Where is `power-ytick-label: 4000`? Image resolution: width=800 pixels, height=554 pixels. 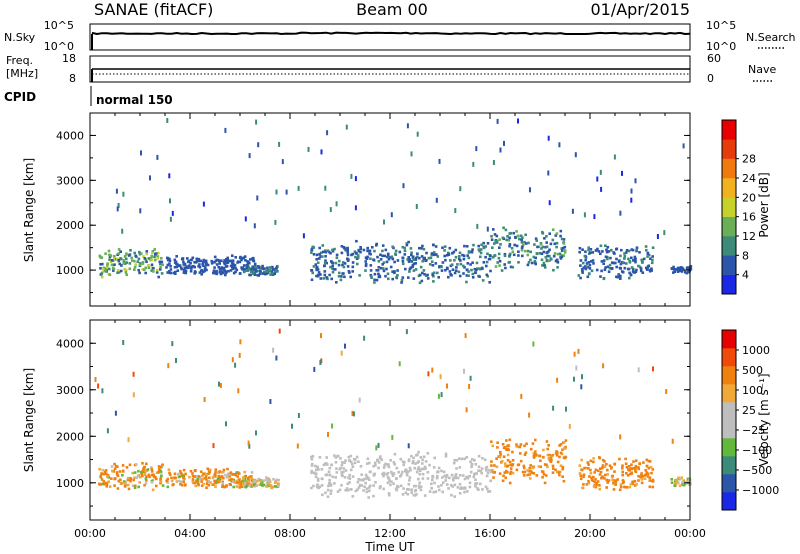 power-ytick-label: 4000 is located at coordinates (70, 135).